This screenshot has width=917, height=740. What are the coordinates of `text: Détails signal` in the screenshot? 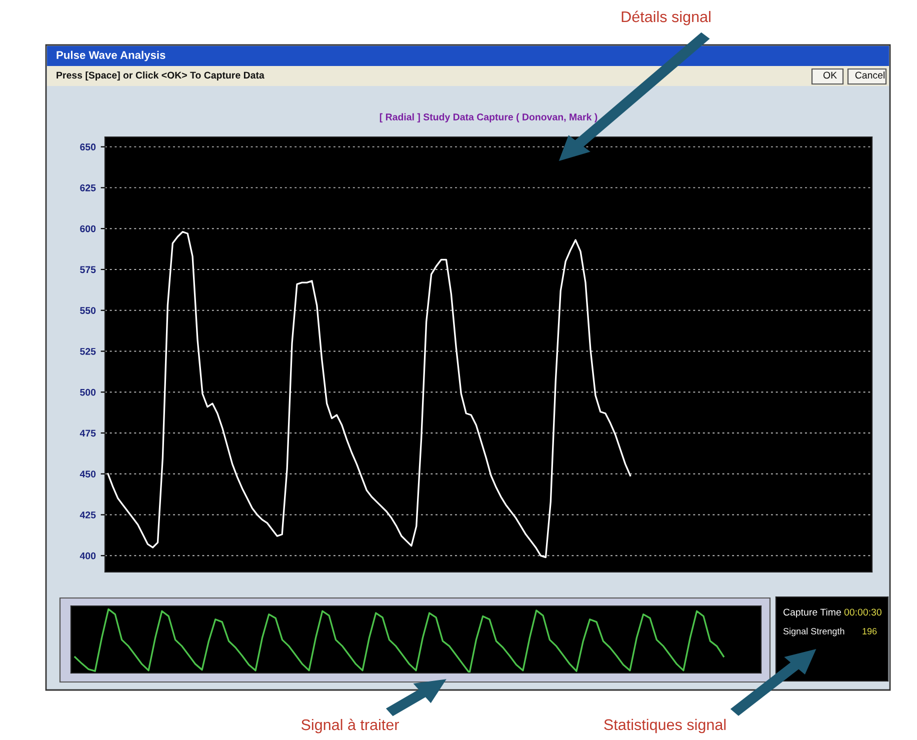 It's located at (666, 18).